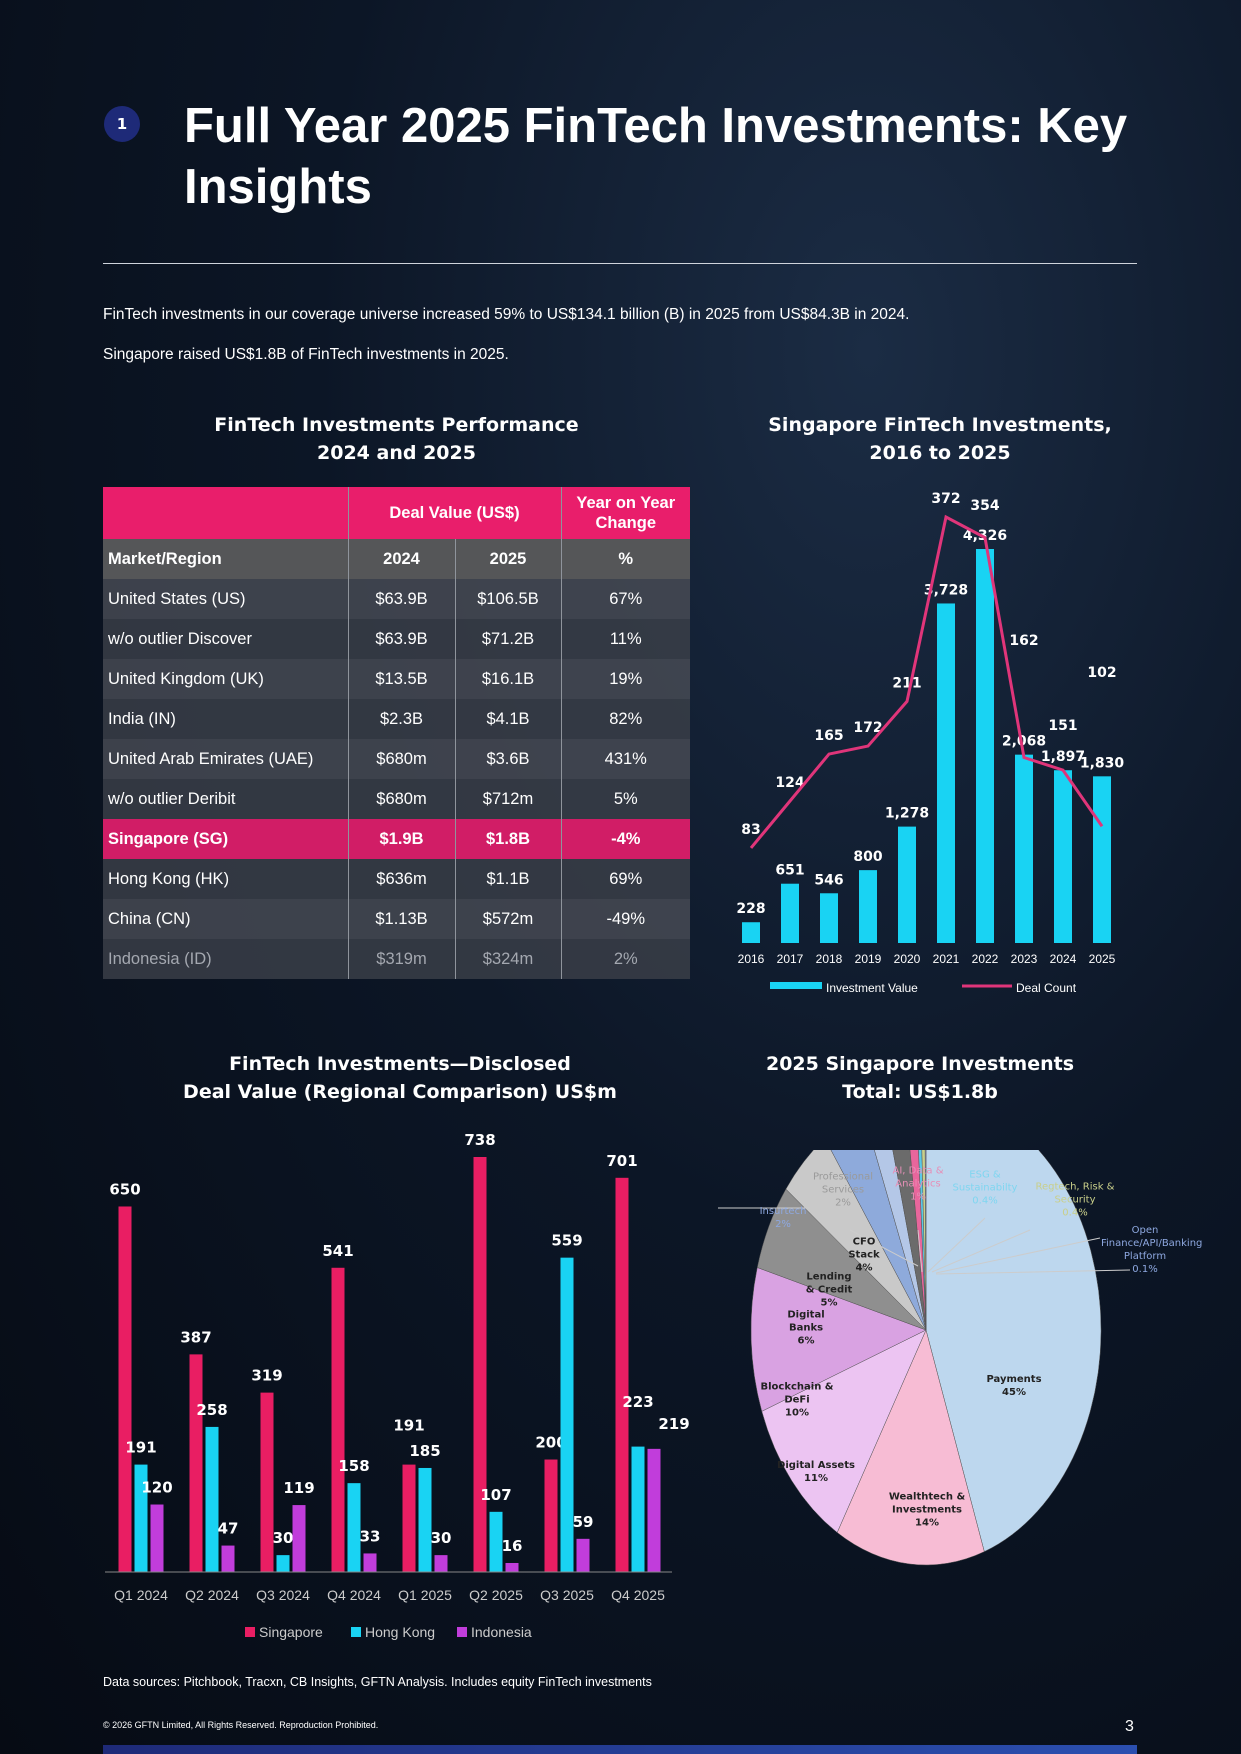 The height and width of the screenshot is (1754, 1241). I want to click on pie-chart-title-line2: Total: US$1.8b, so click(920, 1092).